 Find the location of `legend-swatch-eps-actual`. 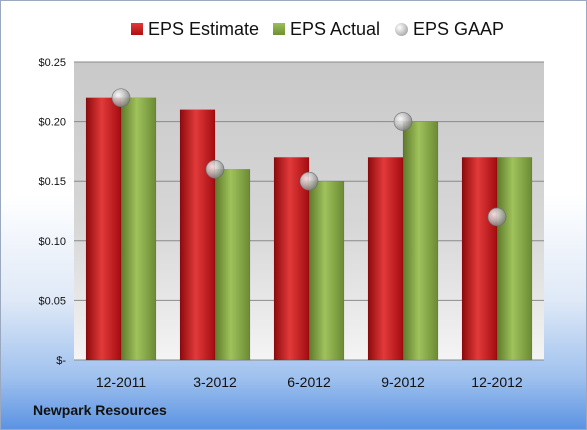

legend-swatch-eps-actual is located at coordinates (279, 29).